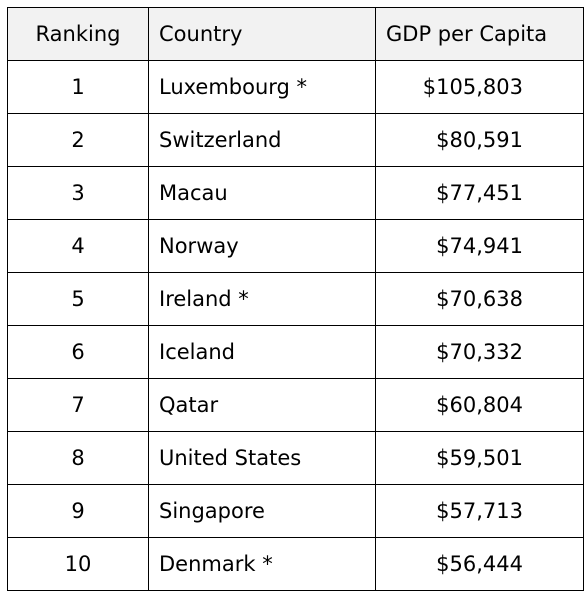 Image resolution: width=588 pixels, height=593 pixels. I want to click on country-cell: Luxembourg *, so click(262, 87).